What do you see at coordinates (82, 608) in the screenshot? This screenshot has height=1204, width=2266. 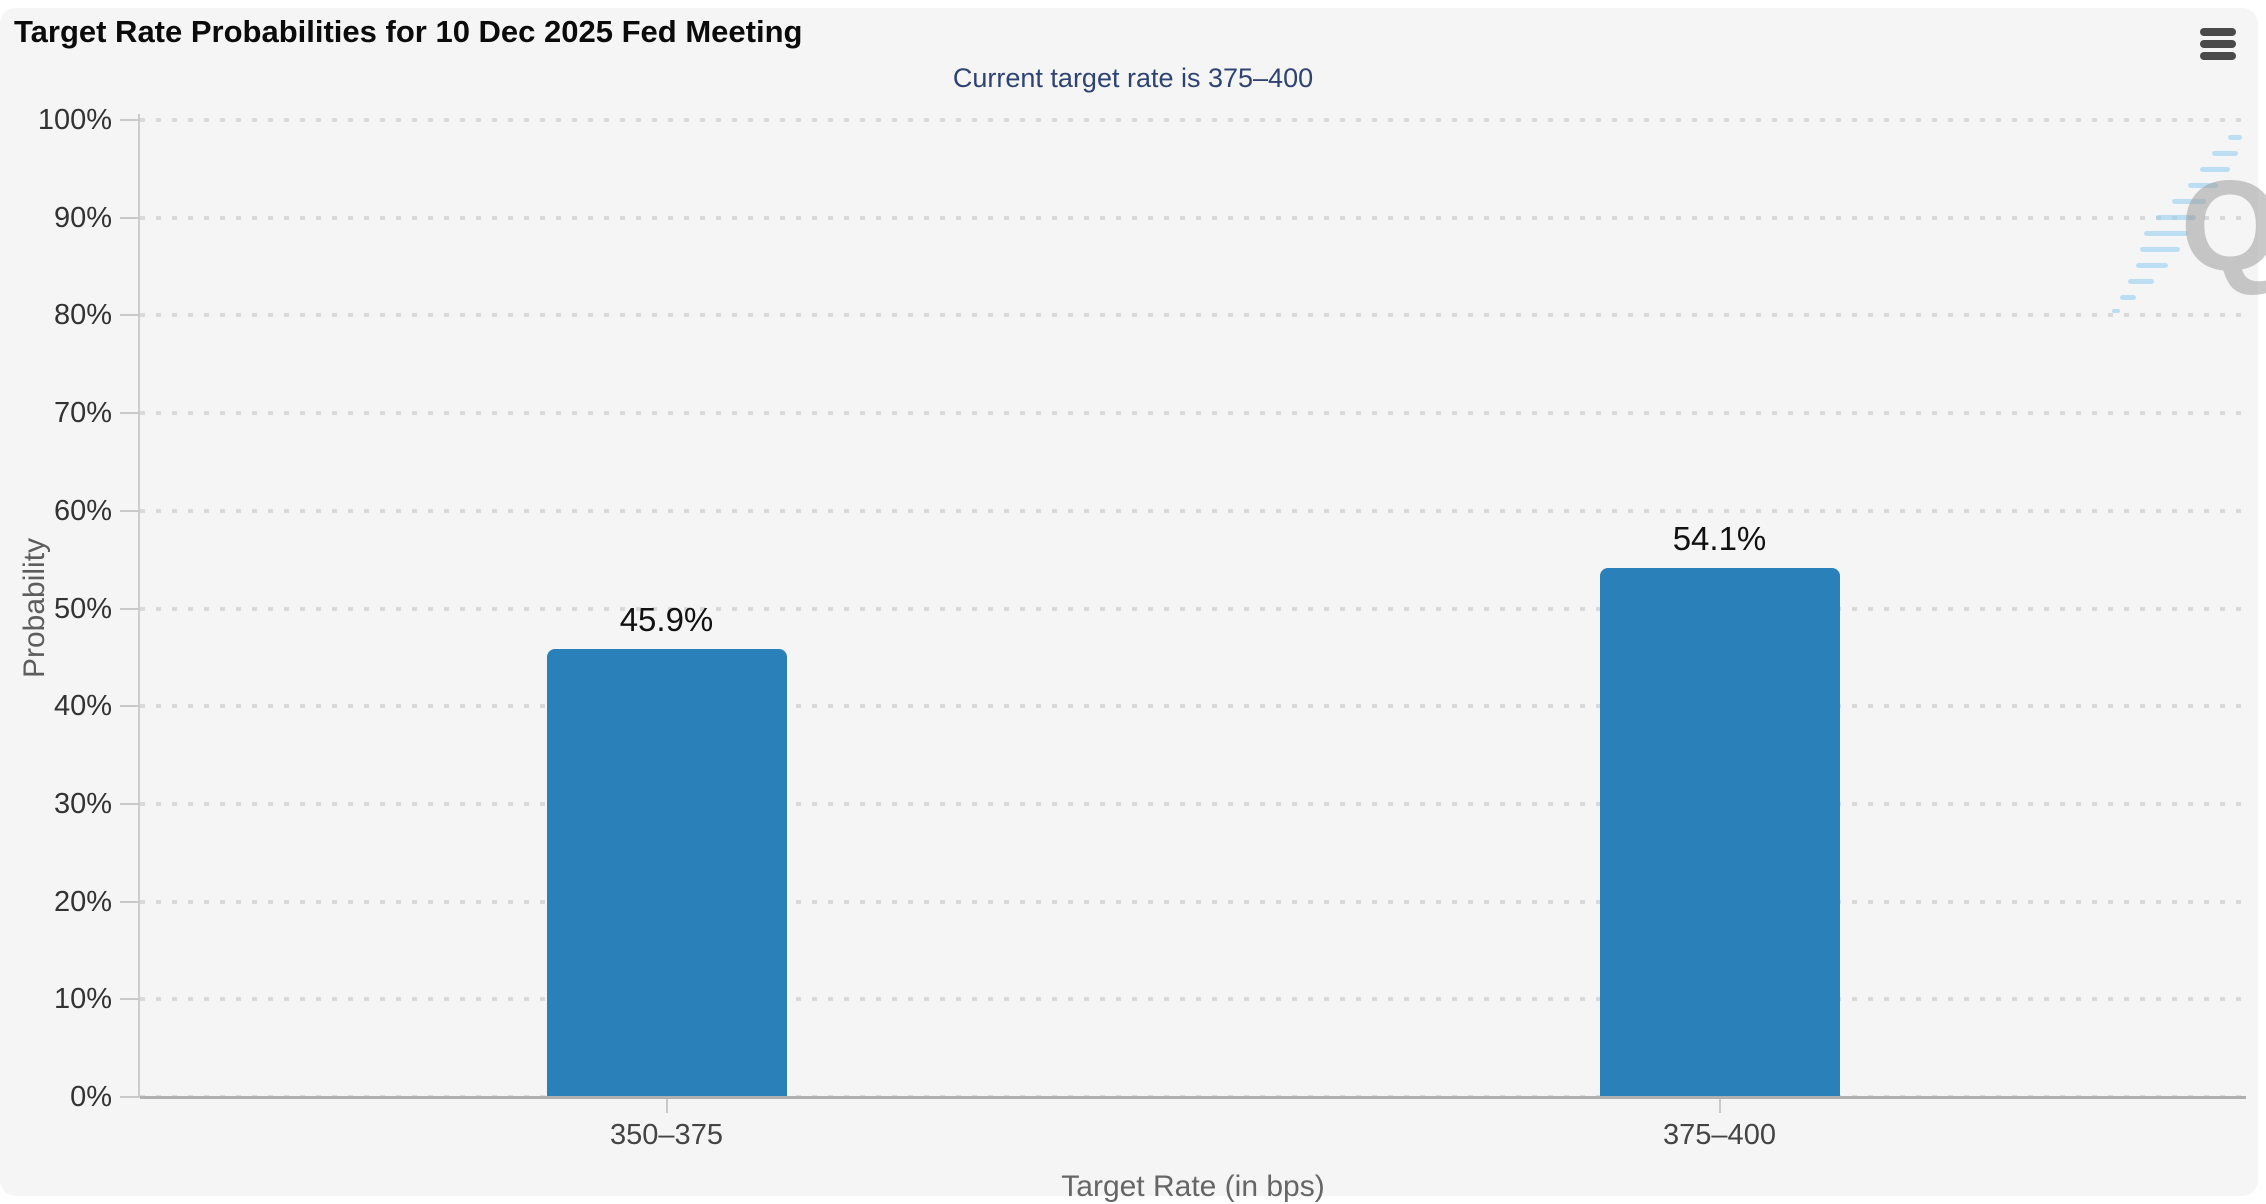 I see `y-axis-tick-label: 50%` at bounding box center [82, 608].